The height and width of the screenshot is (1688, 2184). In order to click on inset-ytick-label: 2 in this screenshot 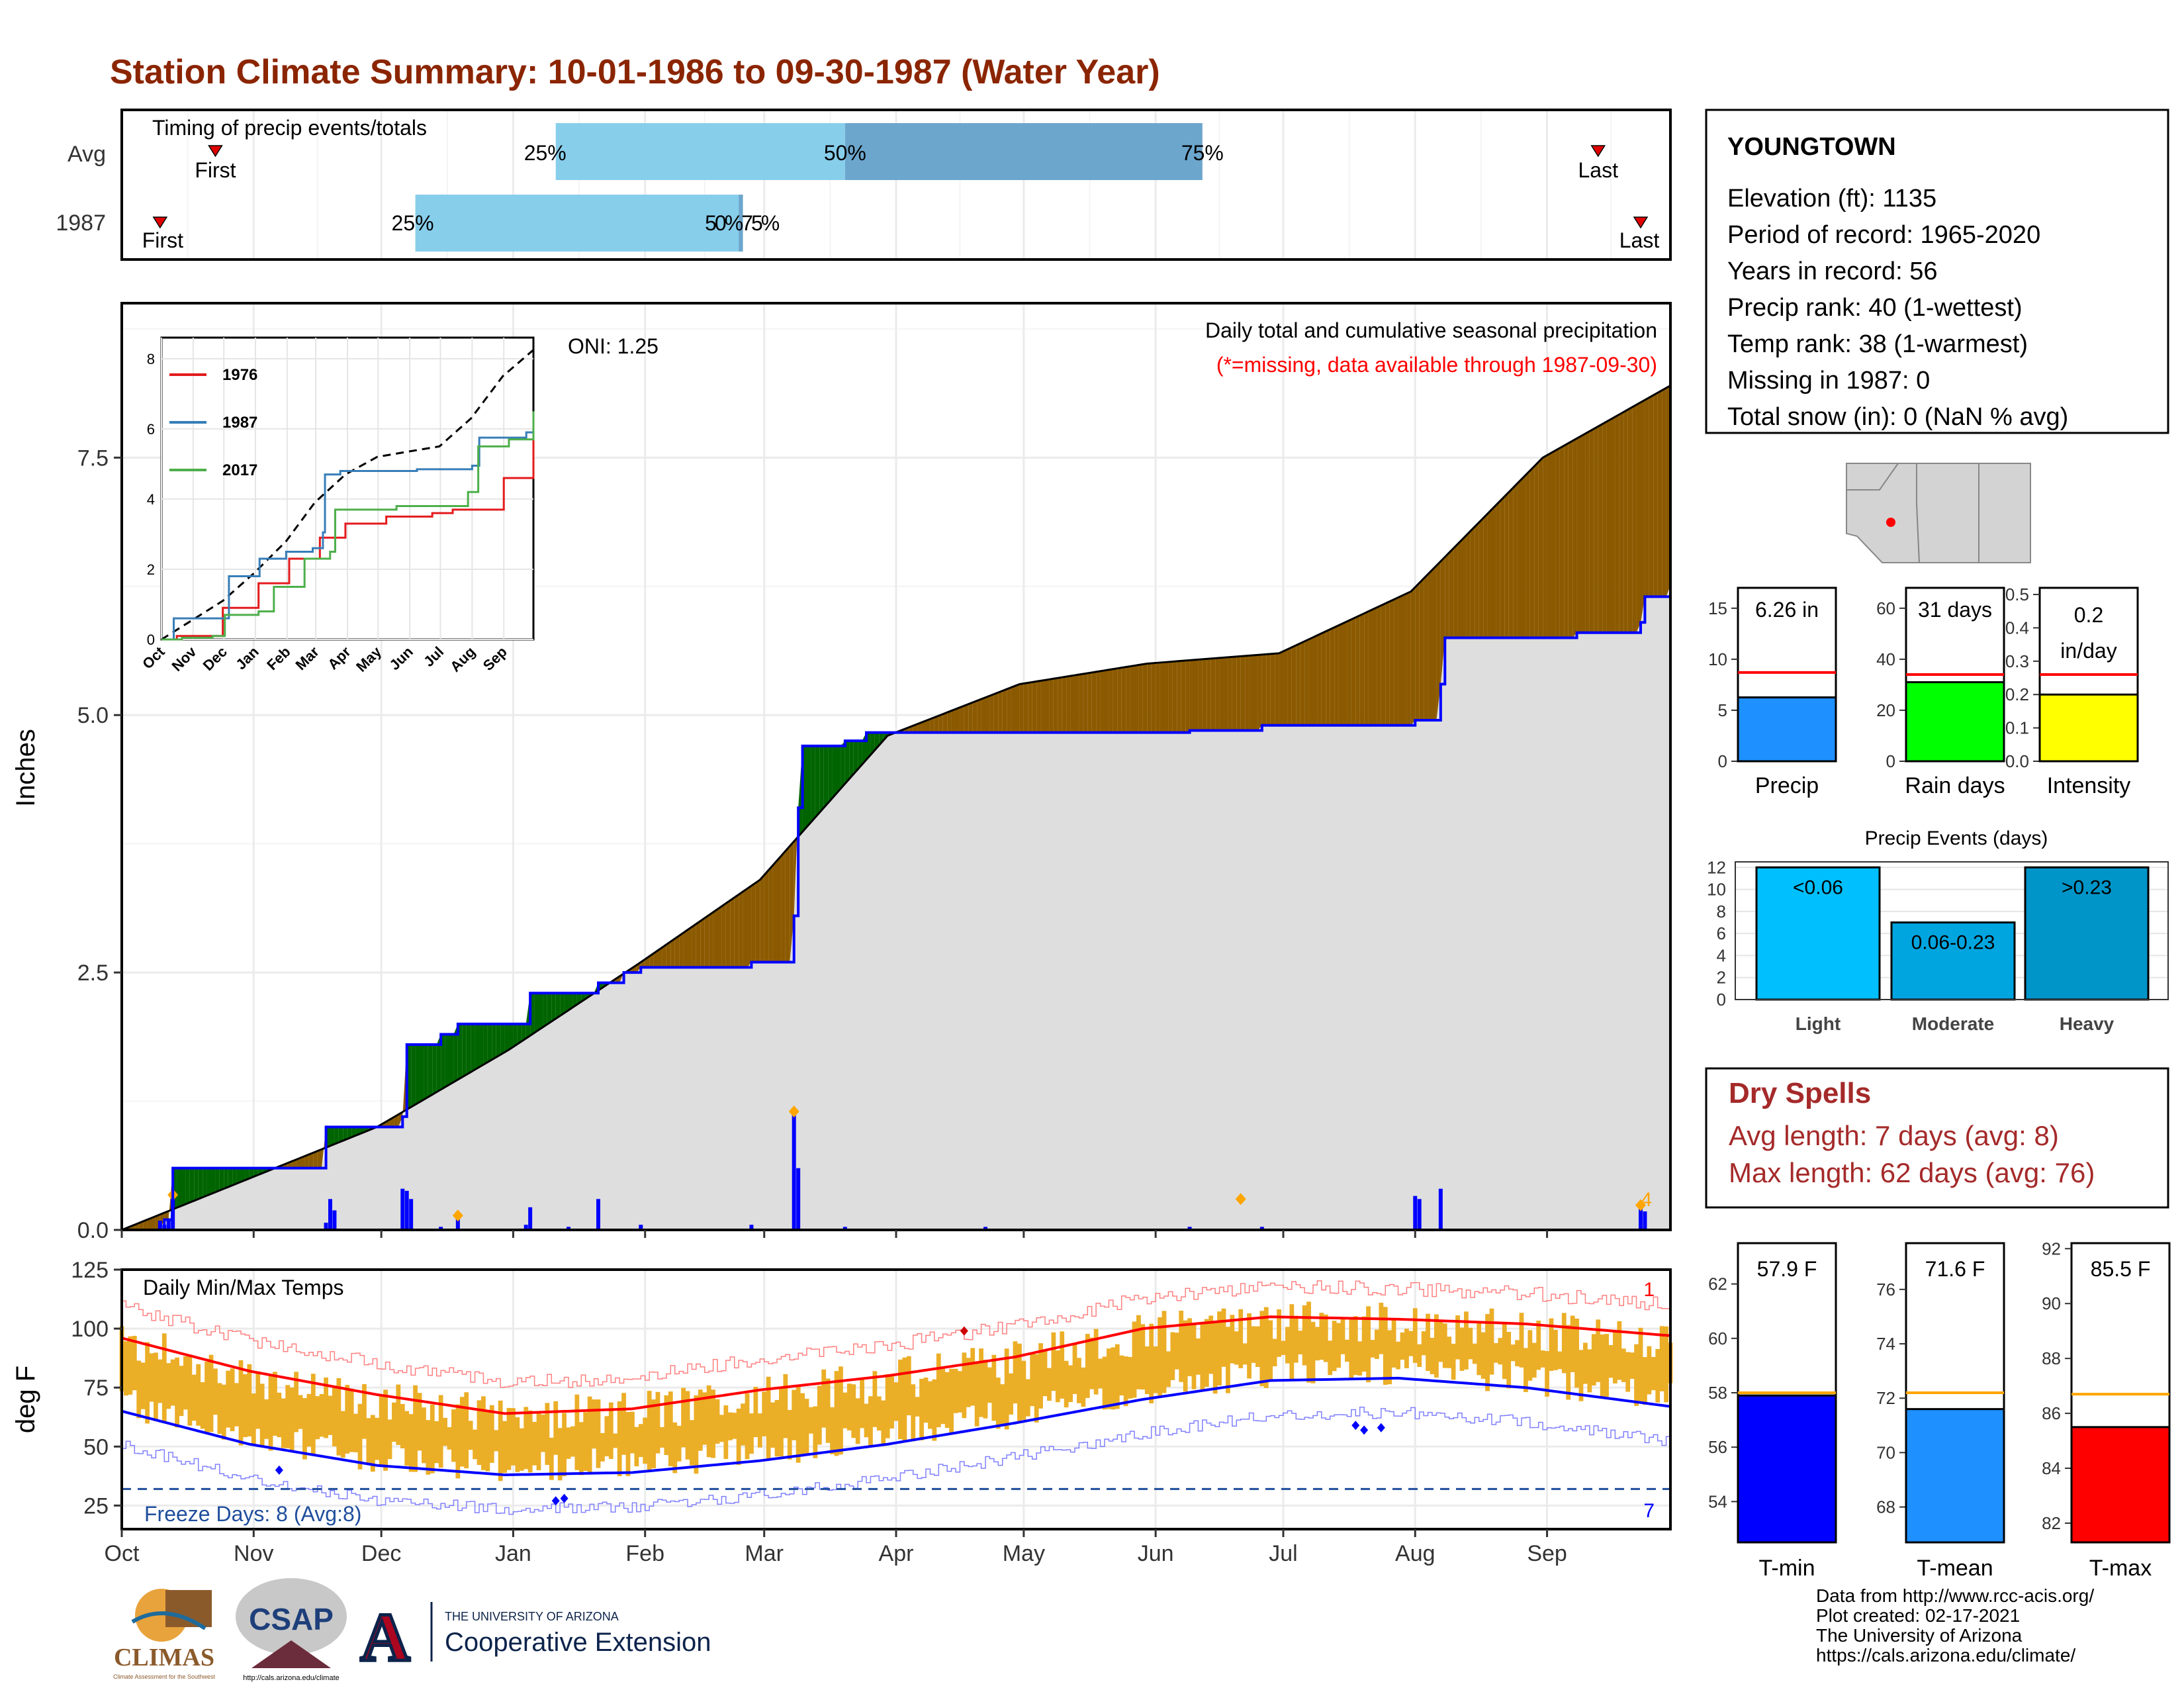, I will do `click(151, 569)`.